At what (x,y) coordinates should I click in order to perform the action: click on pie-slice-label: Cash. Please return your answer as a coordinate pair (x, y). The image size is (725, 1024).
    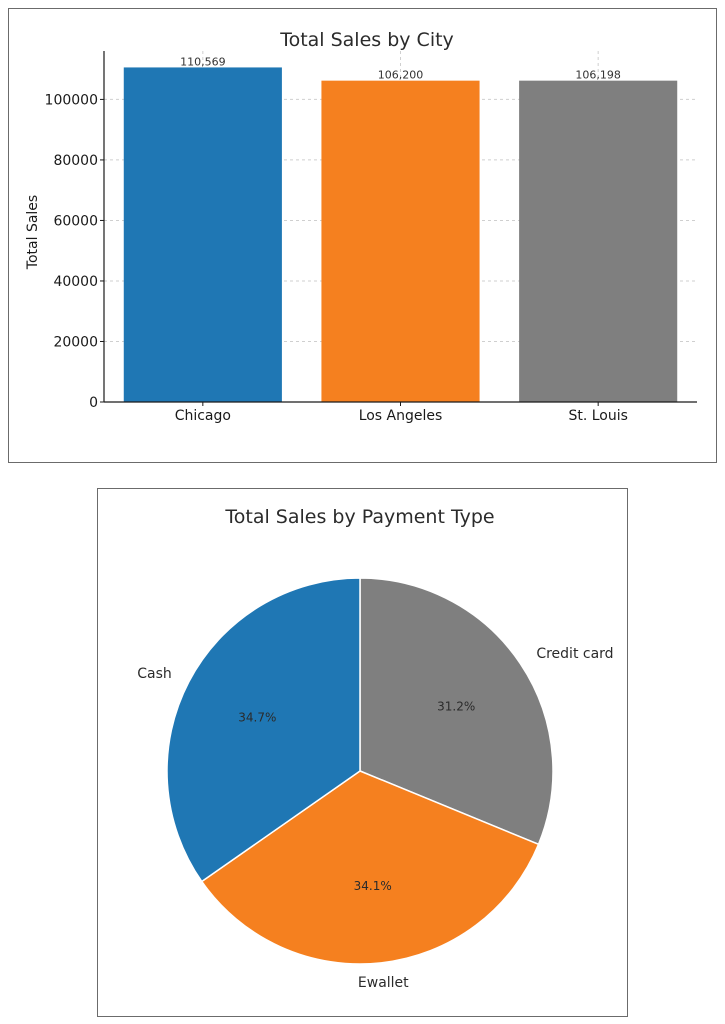
    Looking at the image, I should click on (154, 674).